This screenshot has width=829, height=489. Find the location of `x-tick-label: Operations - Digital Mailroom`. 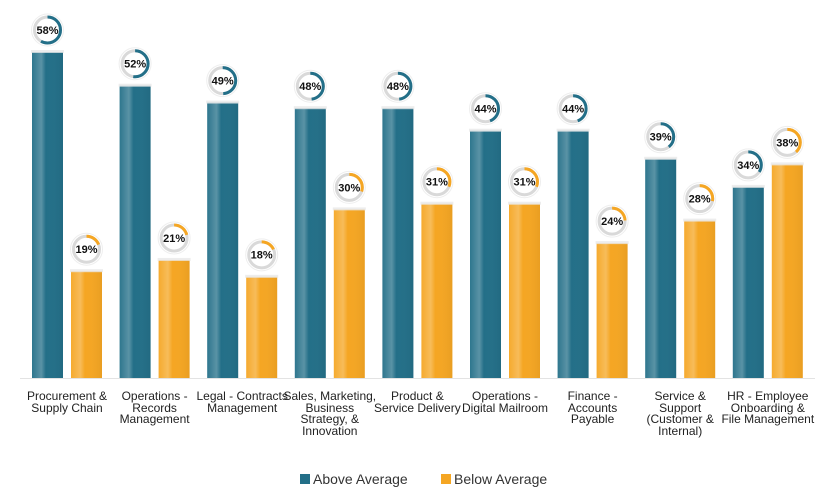

x-tick-label: Operations - Digital Mailroom is located at coordinates (505, 402).